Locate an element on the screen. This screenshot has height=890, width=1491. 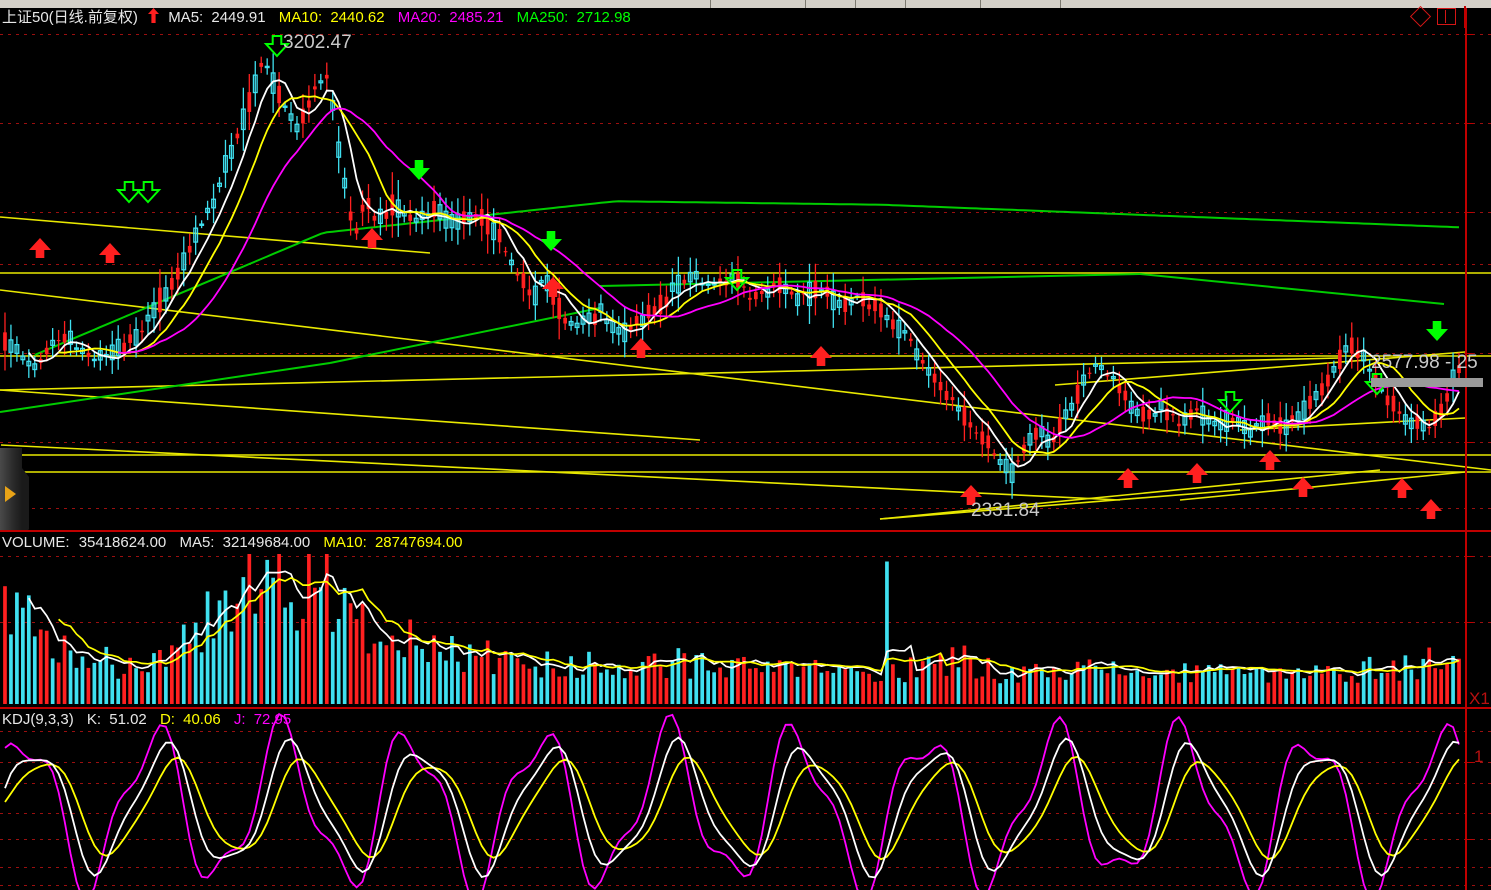
kdj-k-value: 51.02 is located at coordinates (128, 719).